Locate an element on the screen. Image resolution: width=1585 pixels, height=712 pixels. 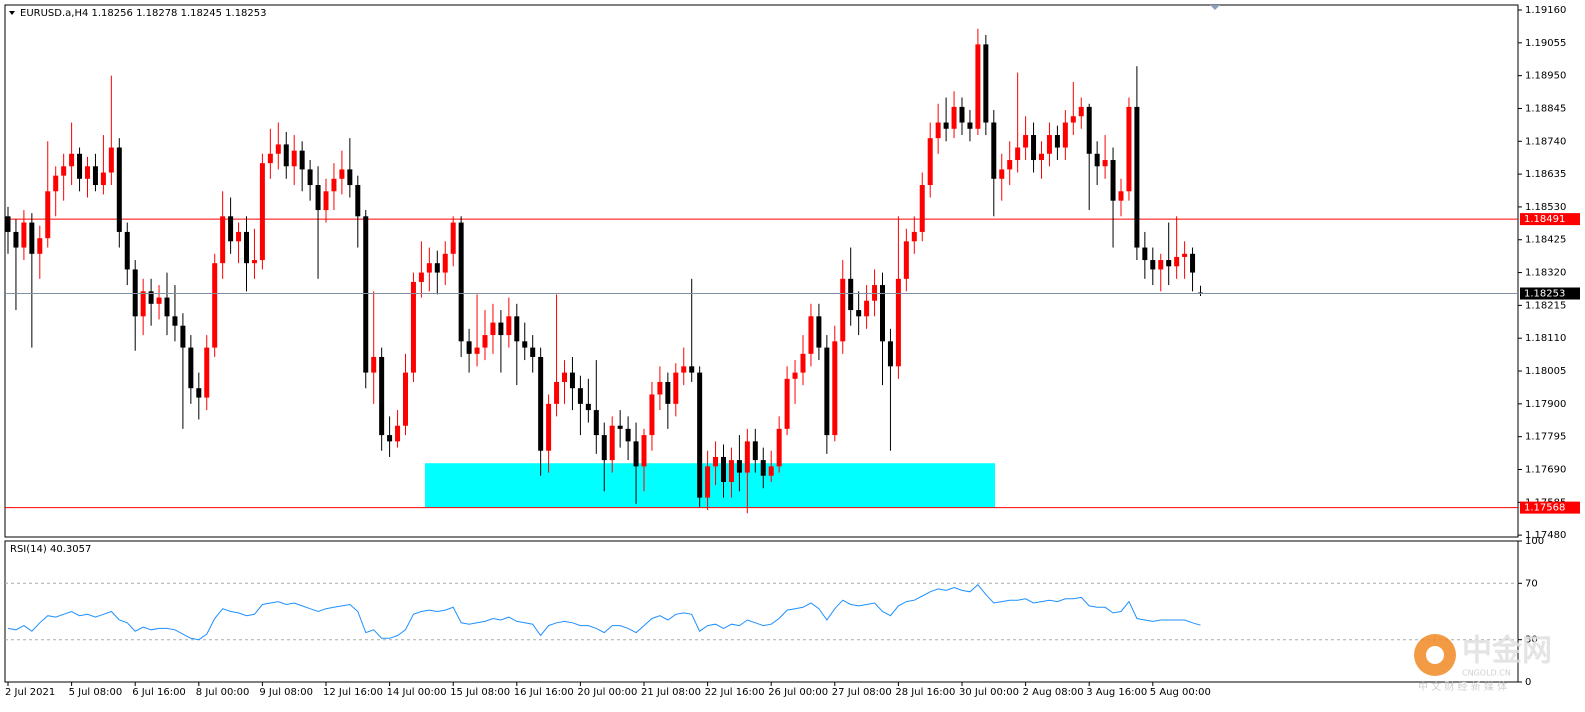
y-tick-label: 1.19160 is located at coordinates (1545, 10).